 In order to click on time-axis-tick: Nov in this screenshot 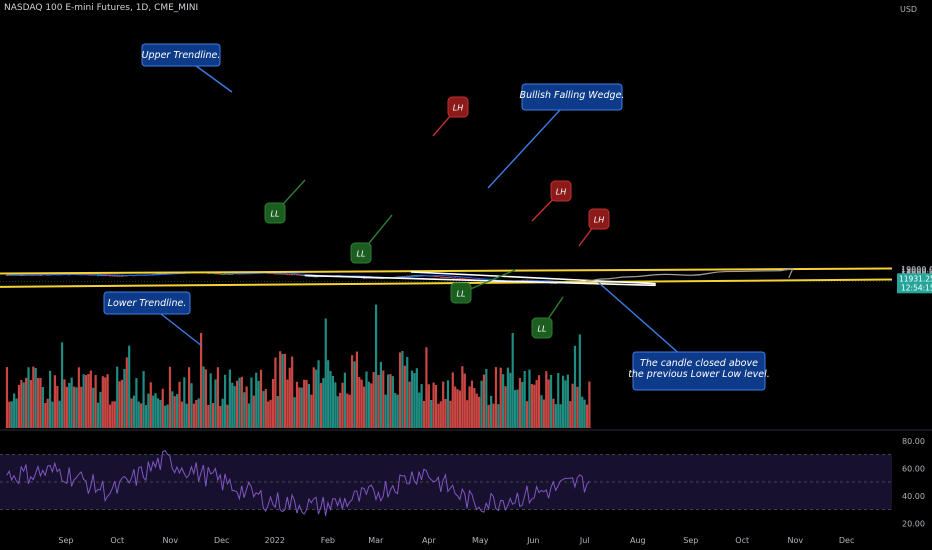, I will do `click(795, 540)`.